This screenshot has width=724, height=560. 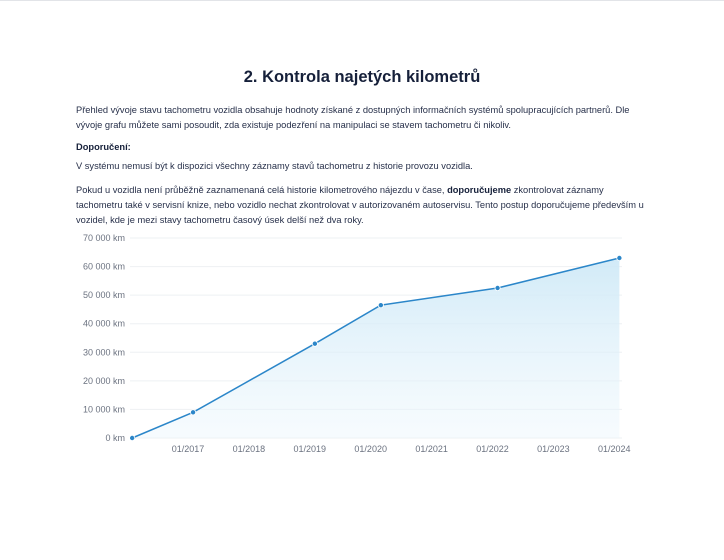 I want to click on y-tick-label: 10 000 km, so click(x=104, y=409).